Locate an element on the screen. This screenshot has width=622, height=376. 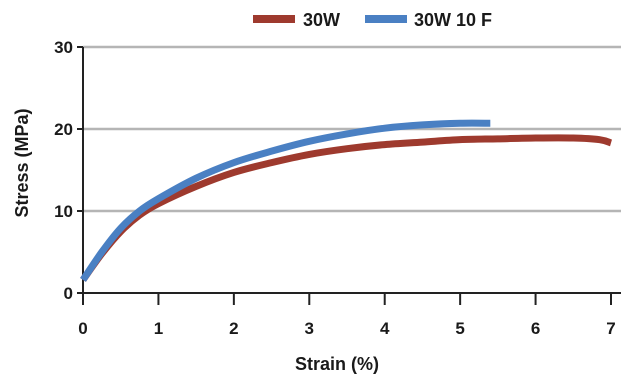
x-tick-label-5: 5 is located at coordinates (459, 328).